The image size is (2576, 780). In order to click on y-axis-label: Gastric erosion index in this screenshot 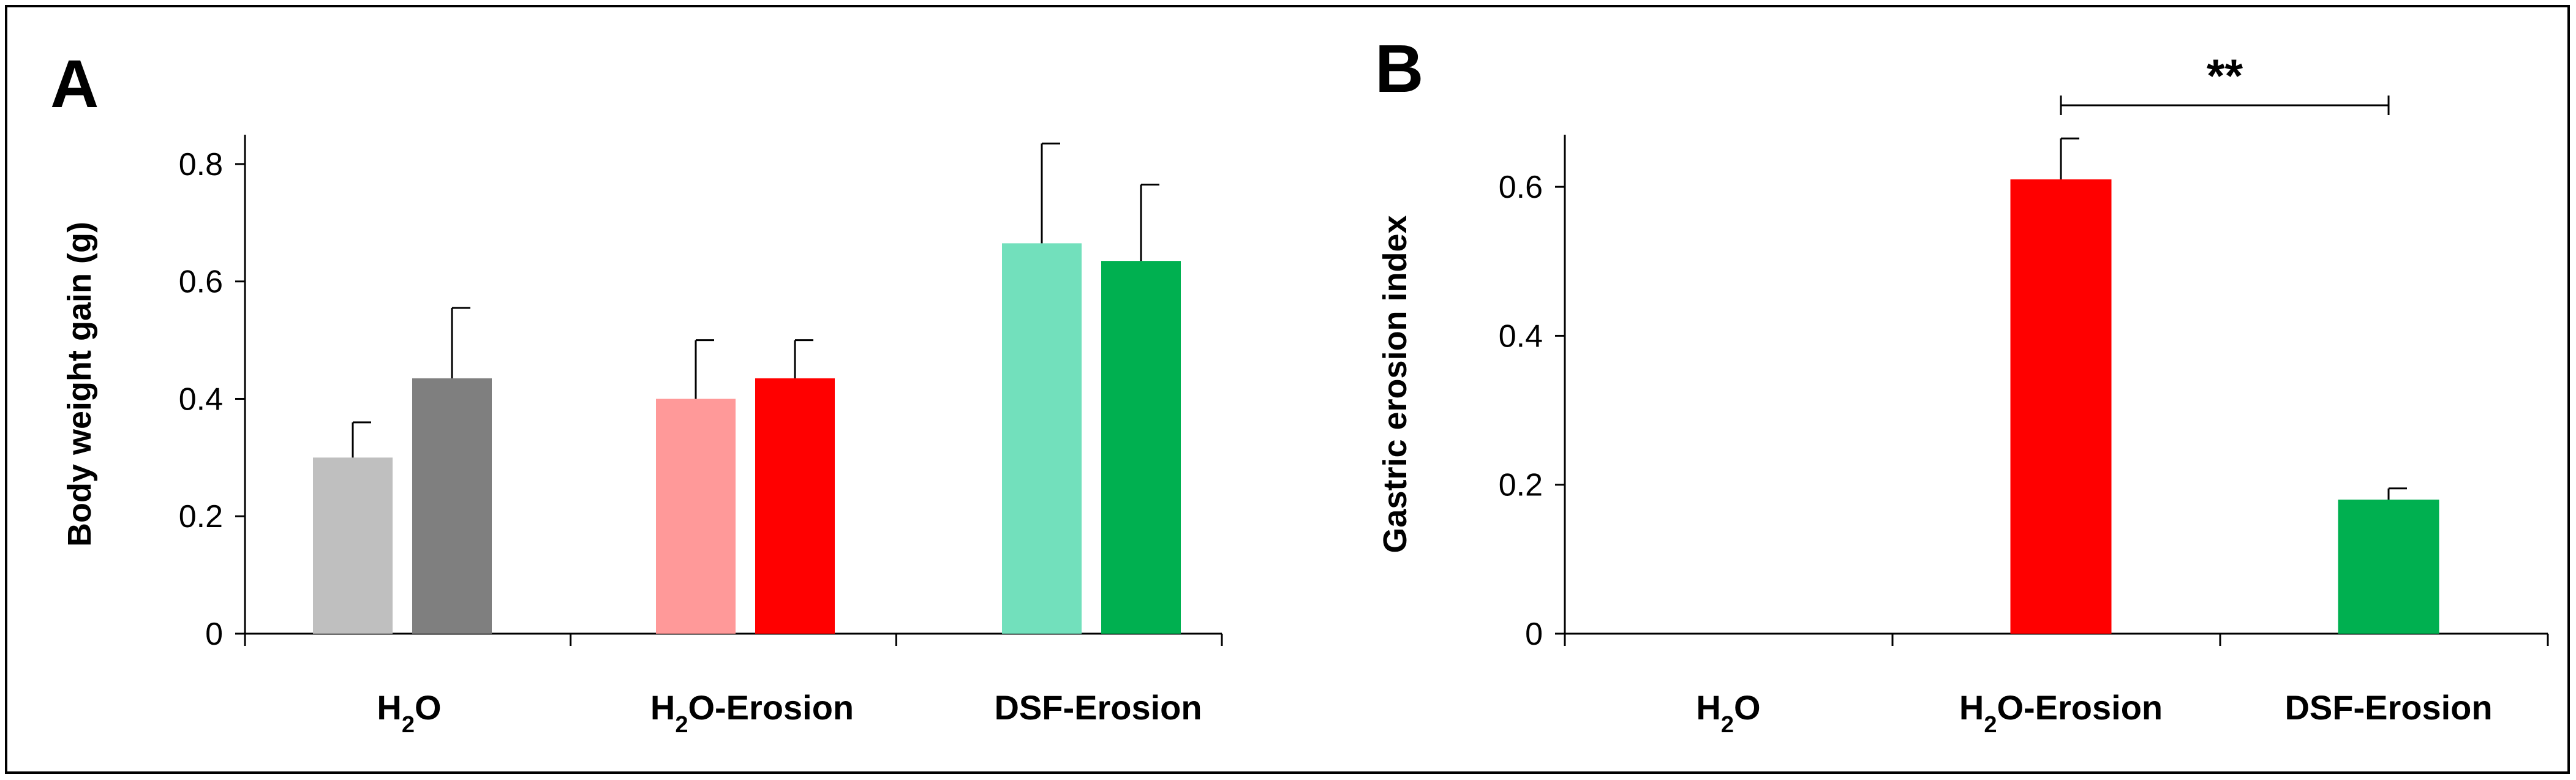, I will do `click(1395, 384)`.